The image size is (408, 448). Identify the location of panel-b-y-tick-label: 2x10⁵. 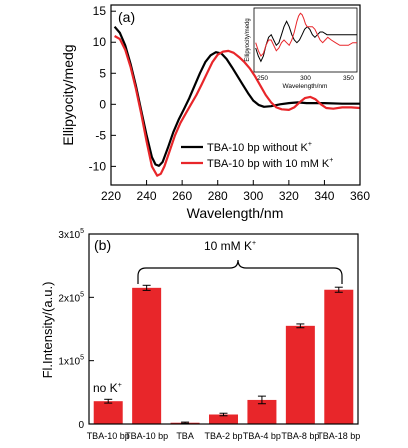
(71, 297).